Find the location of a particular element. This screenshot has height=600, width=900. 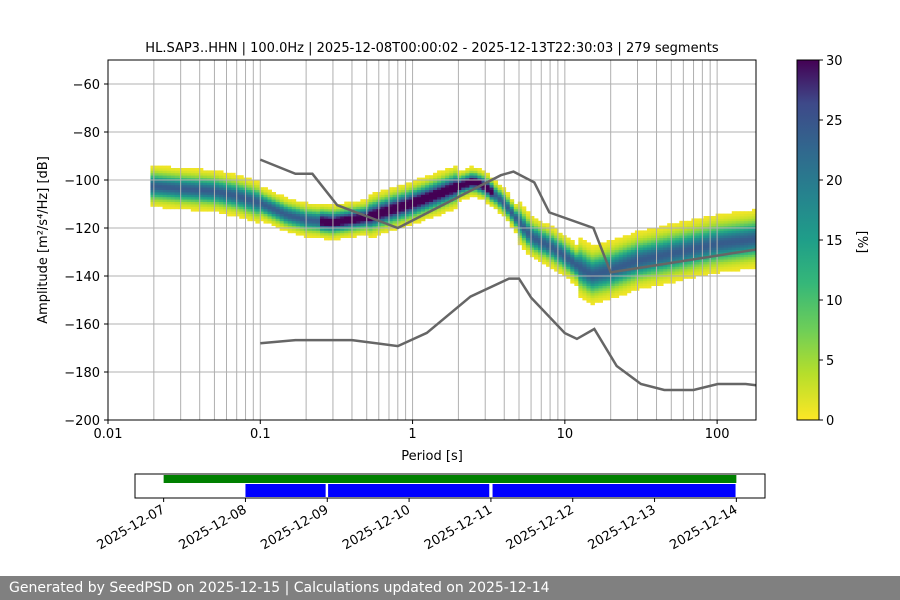

colorbar-tick-label: 25 is located at coordinates (834, 121).